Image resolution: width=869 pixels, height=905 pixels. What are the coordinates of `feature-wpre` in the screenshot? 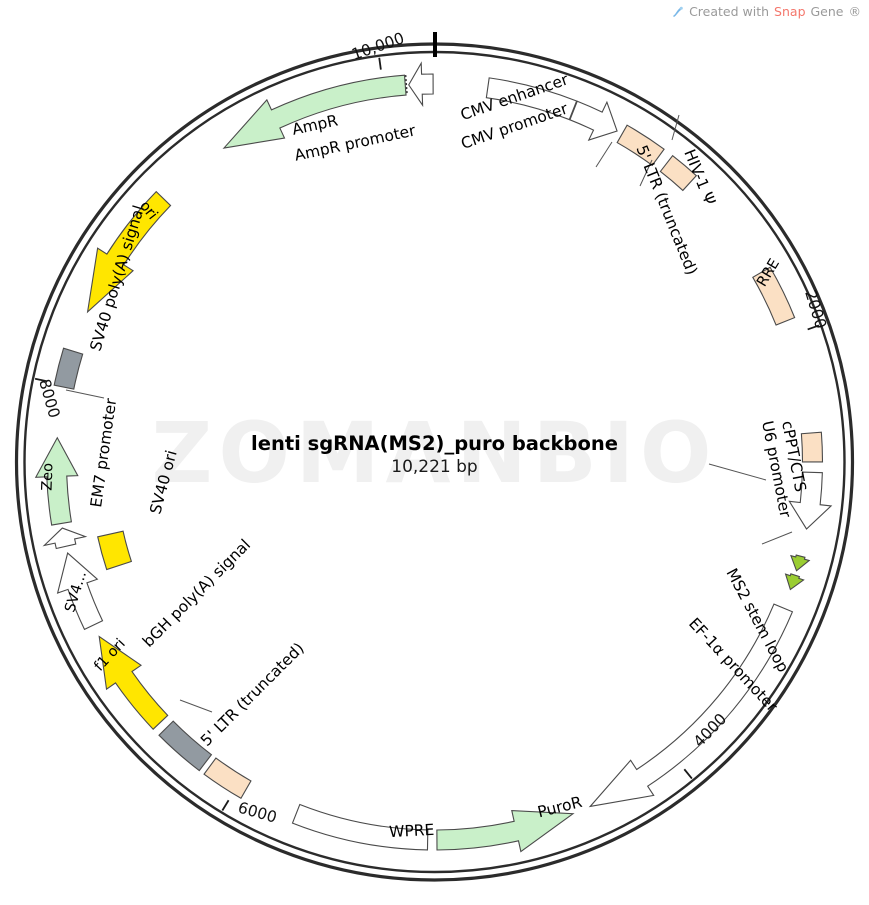 It's located at (360, 827).